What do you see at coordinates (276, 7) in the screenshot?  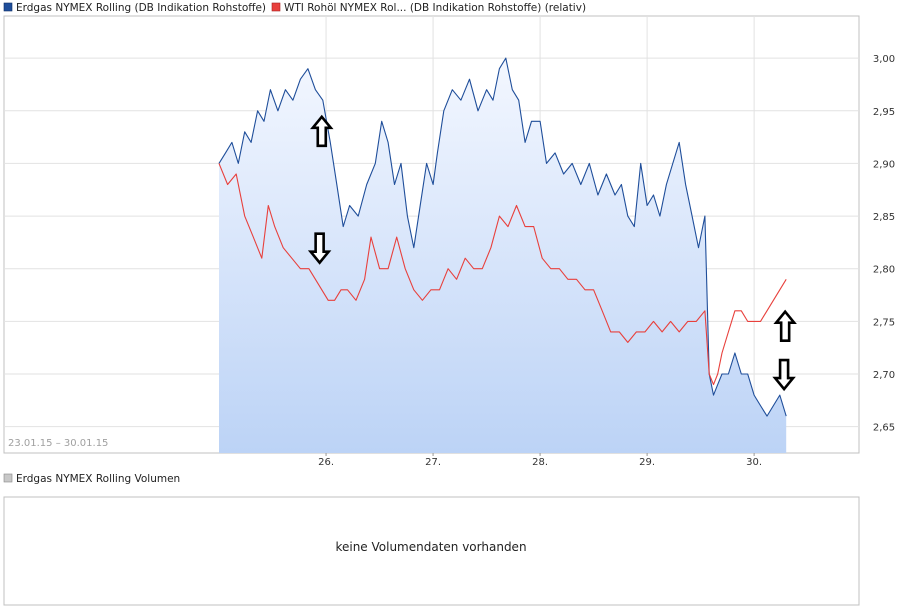 I see `legend-swatch-wti` at bounding box center [276, 7].